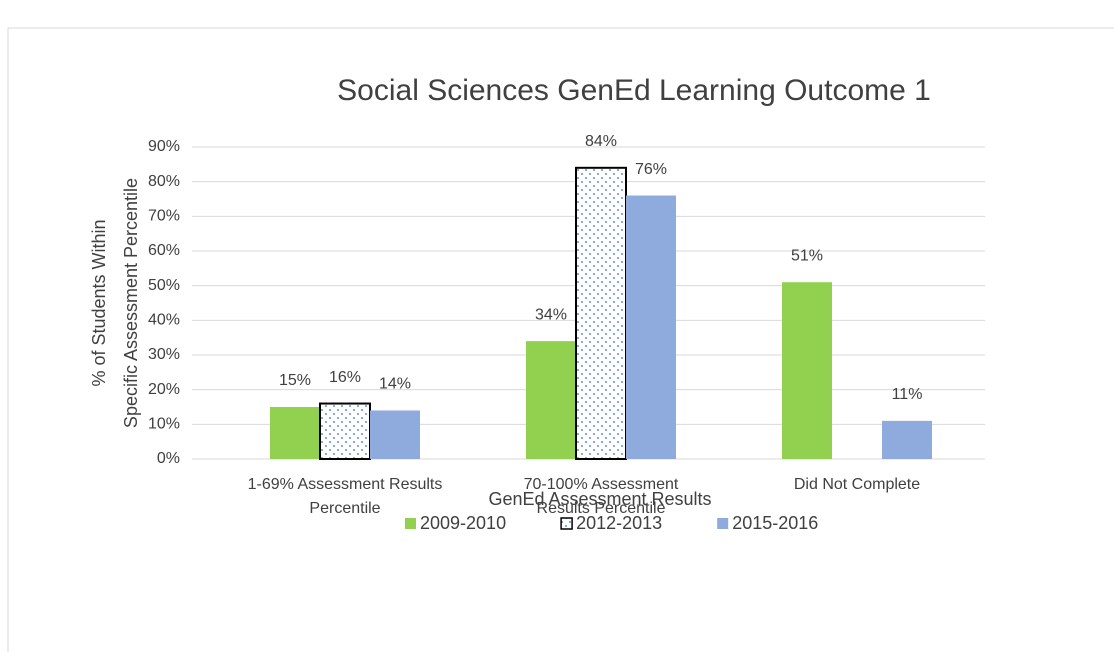  I want to click on x-tick-label: 1-69% Assessment Results Percentile, so click(345, 496).